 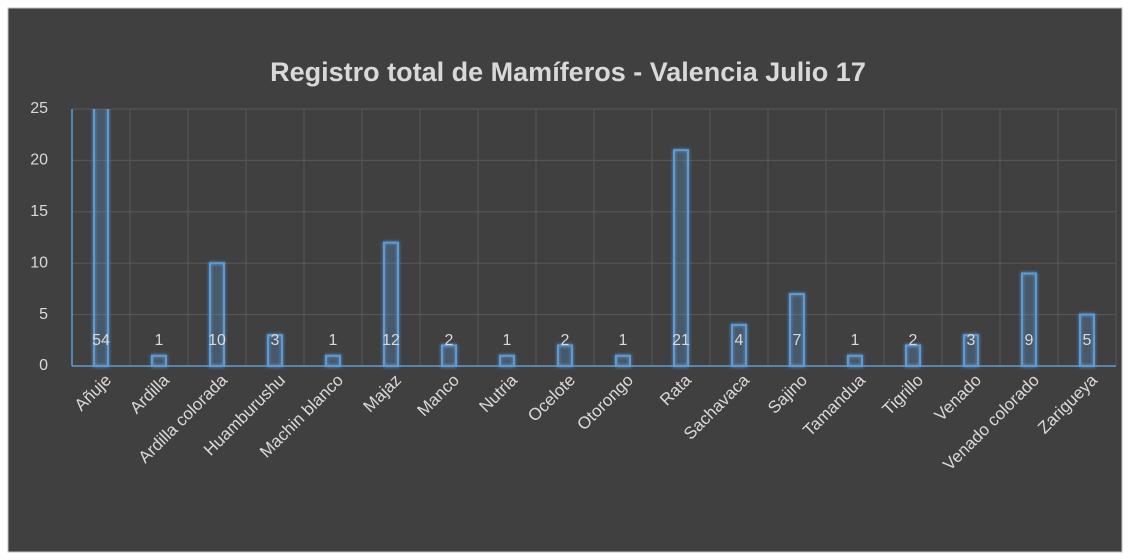 I want to click on data-label: 5, so click(x=1087, y=340).